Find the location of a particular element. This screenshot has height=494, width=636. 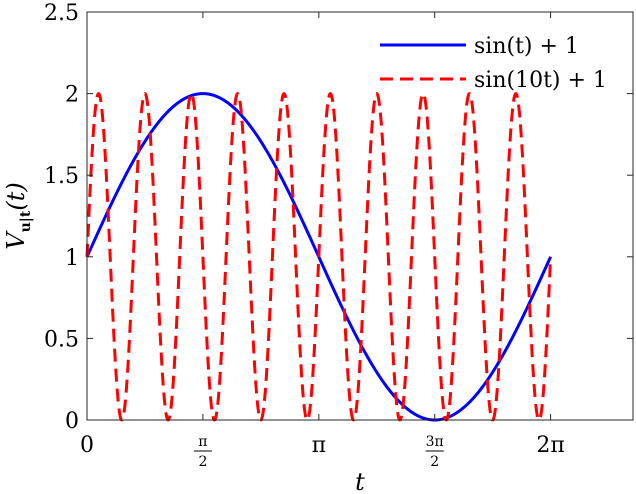

y-tick-label: 2.5 is located at coordinates (61, 13).